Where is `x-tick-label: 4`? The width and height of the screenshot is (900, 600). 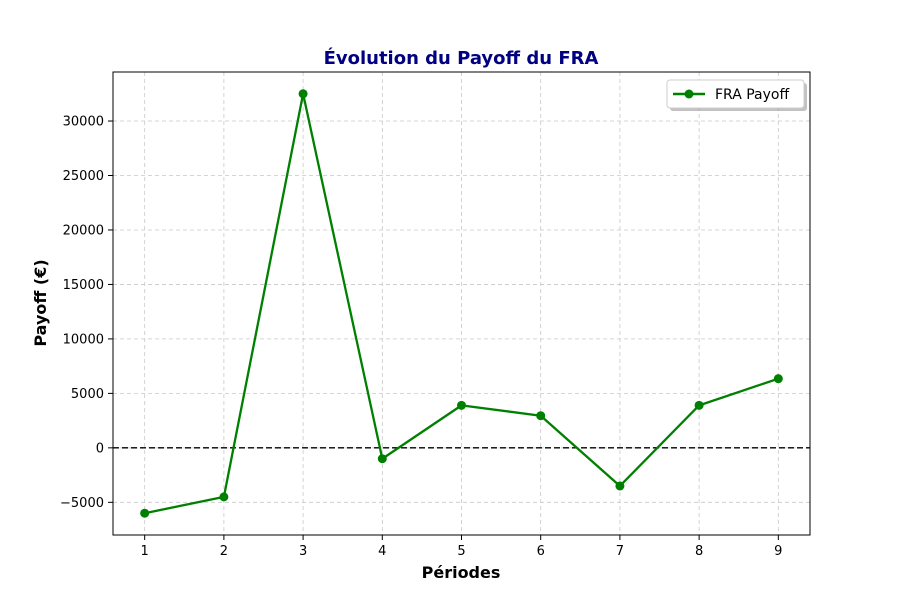
x-tick-label: 4 is located at coordinates (382, 551).